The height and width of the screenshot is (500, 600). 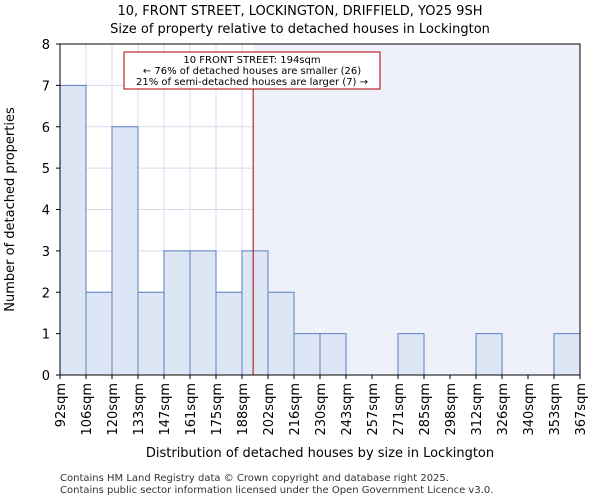 What do you see at coordinates (255, 313) in the screenshot?
I see `bar-188sqm` at bounding box center [255, 313].